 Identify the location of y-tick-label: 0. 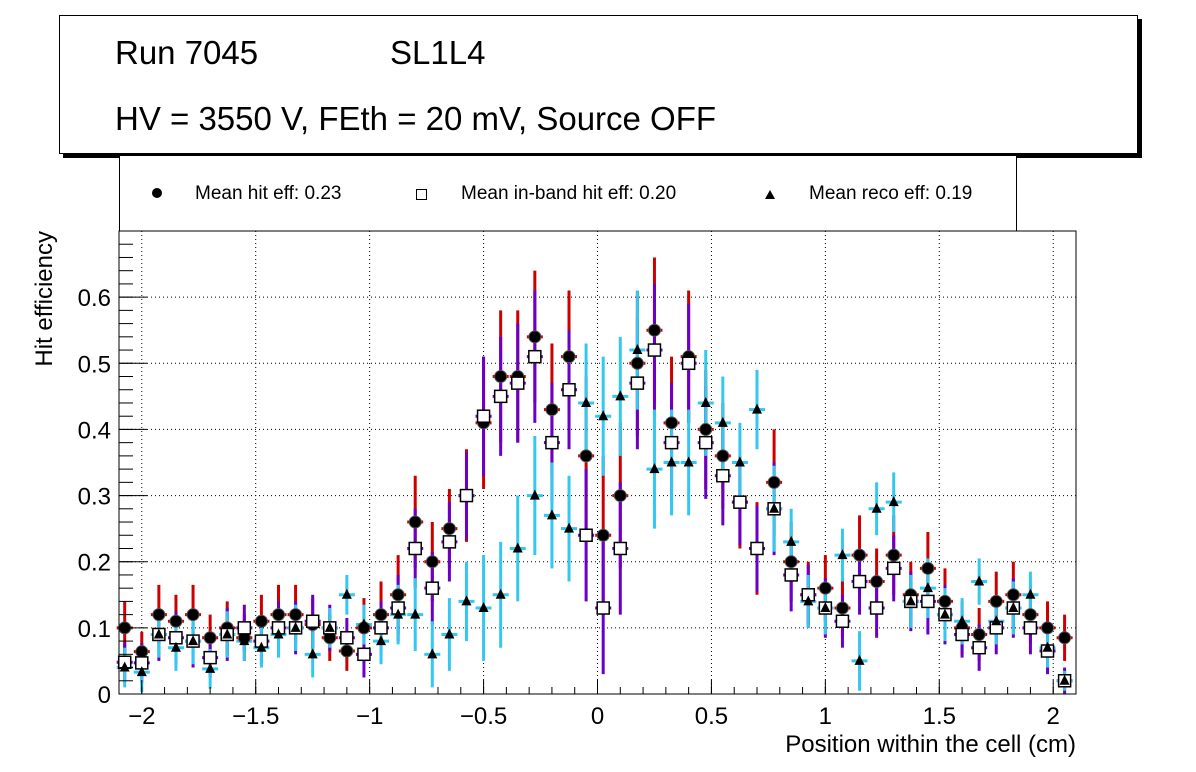
(104, 695).